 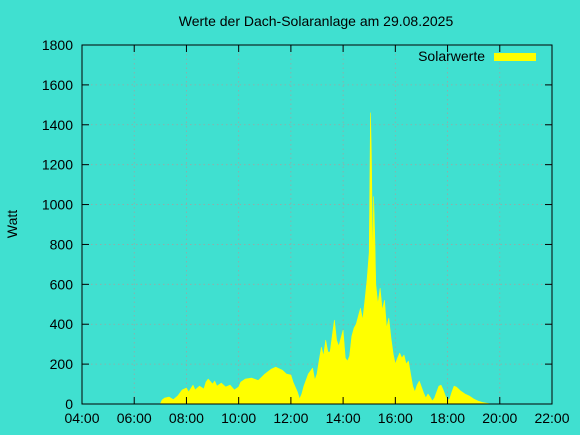 I want to click on x-tick-label: 14:00, so click(x=343, y=418).